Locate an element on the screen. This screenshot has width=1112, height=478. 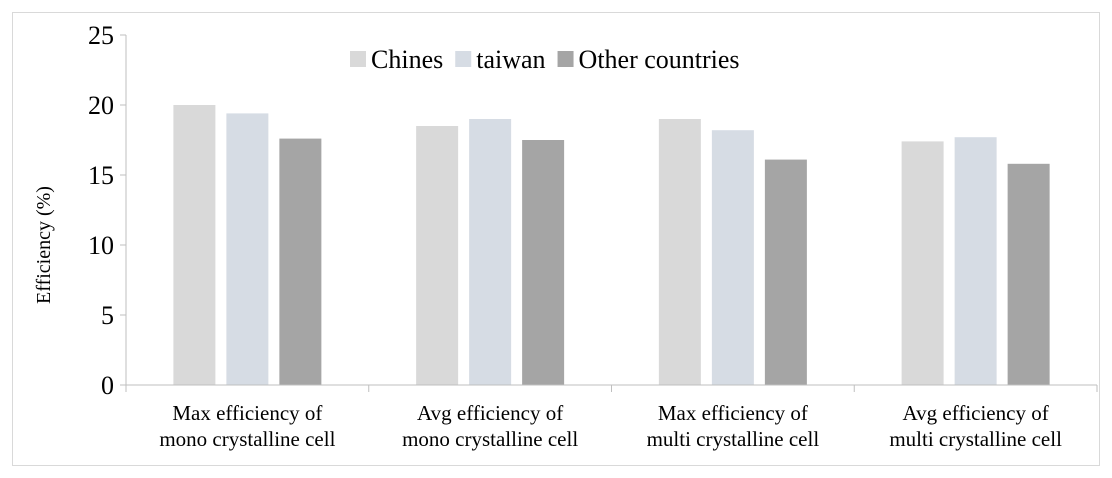
y-tick-label: 5 is located at coordinates (107, 315).